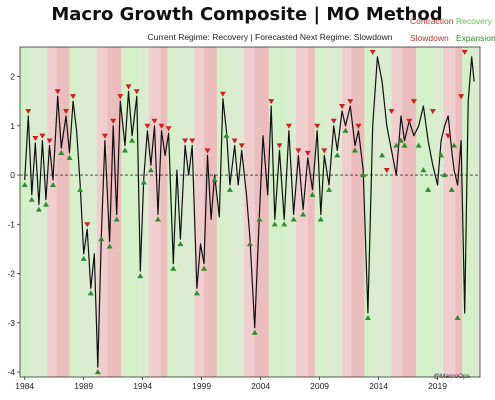 The height and width of the screenshot is (400, 495). I want to click on x-tick-label: 2019, so click(437, 386).